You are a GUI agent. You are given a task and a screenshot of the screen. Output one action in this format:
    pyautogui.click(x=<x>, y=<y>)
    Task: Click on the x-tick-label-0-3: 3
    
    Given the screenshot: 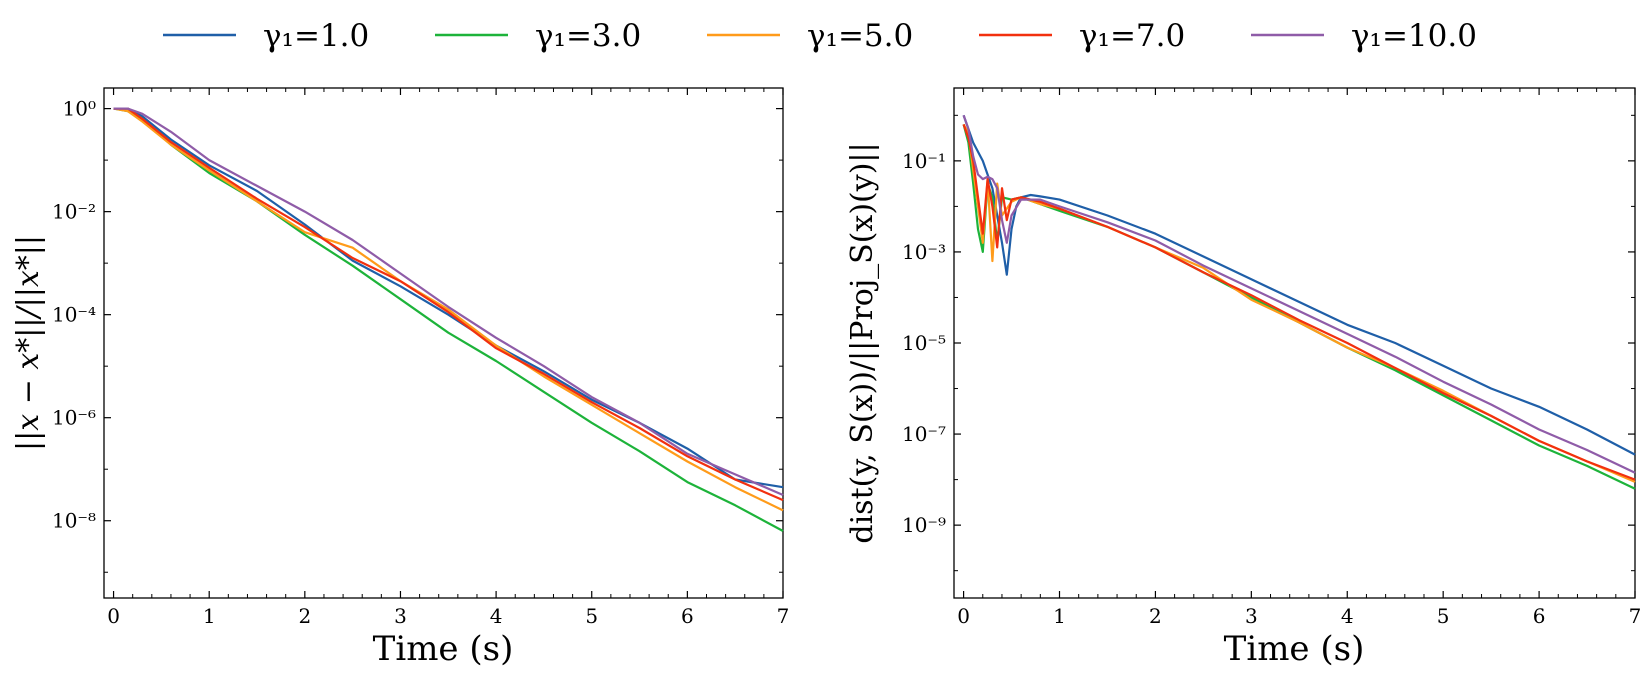 What is the action you would take?
    pyautogui.click(x=400, y=616)
    